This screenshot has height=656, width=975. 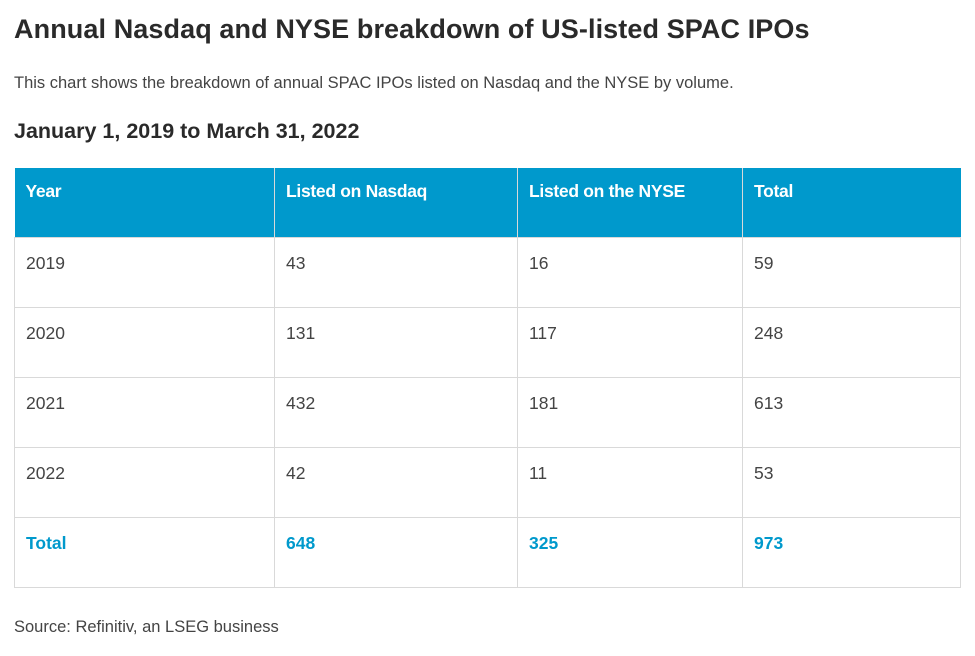 What do you see at coordinates (630, 342) in the screenshot?
I see `cell-nyse: 117` at bounding box center [630, 342].